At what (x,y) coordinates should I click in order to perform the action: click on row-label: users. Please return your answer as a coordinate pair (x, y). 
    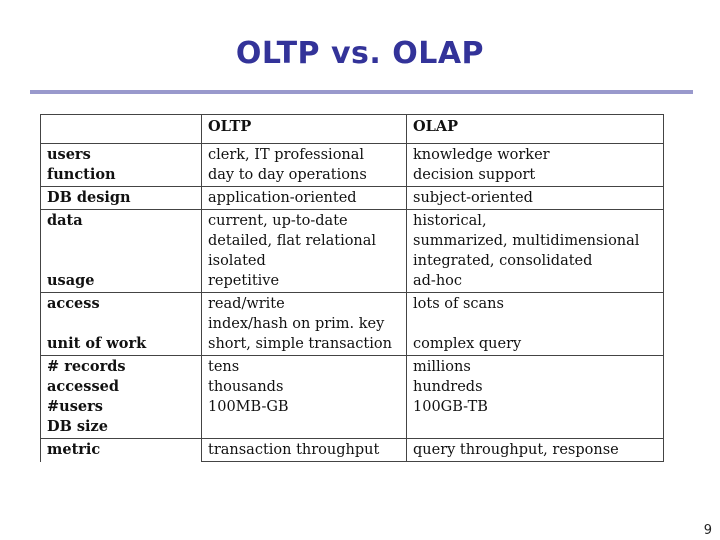
    Looking at the image, I should click on (69, 154).